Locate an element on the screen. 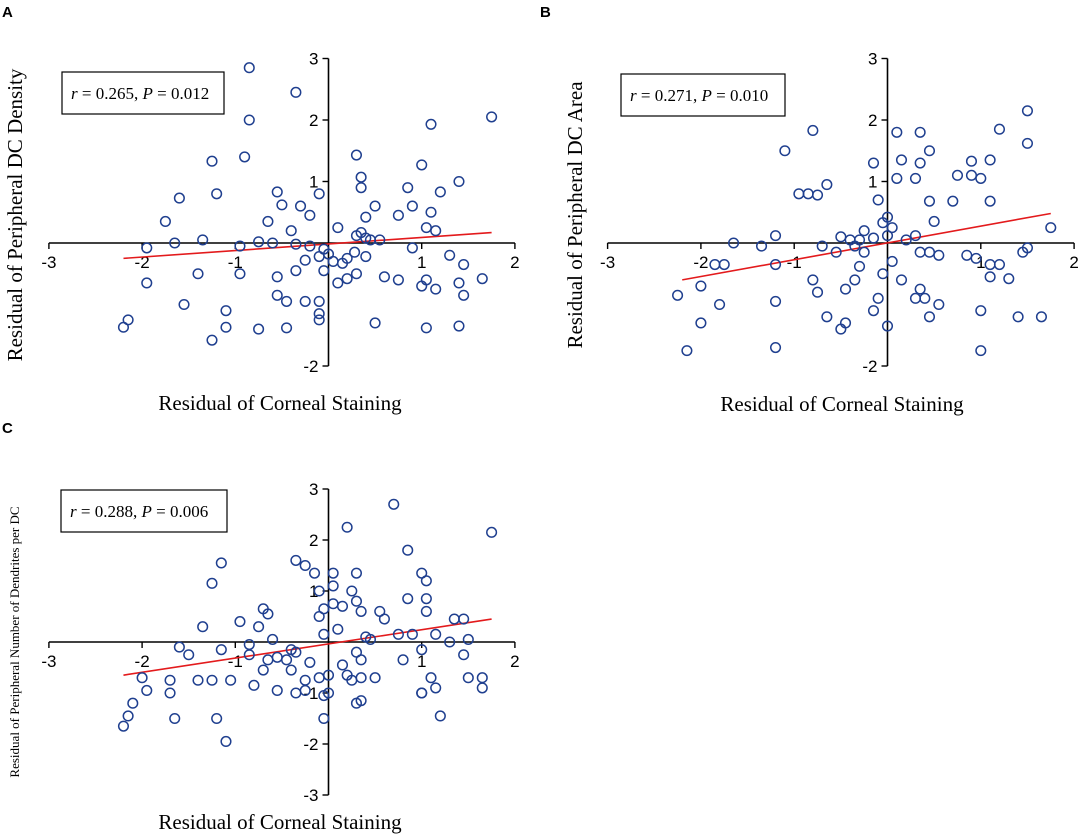 The image size is (1084, 839). panel-c-y-tick-label: -2 is located at coordinates (310, 744).